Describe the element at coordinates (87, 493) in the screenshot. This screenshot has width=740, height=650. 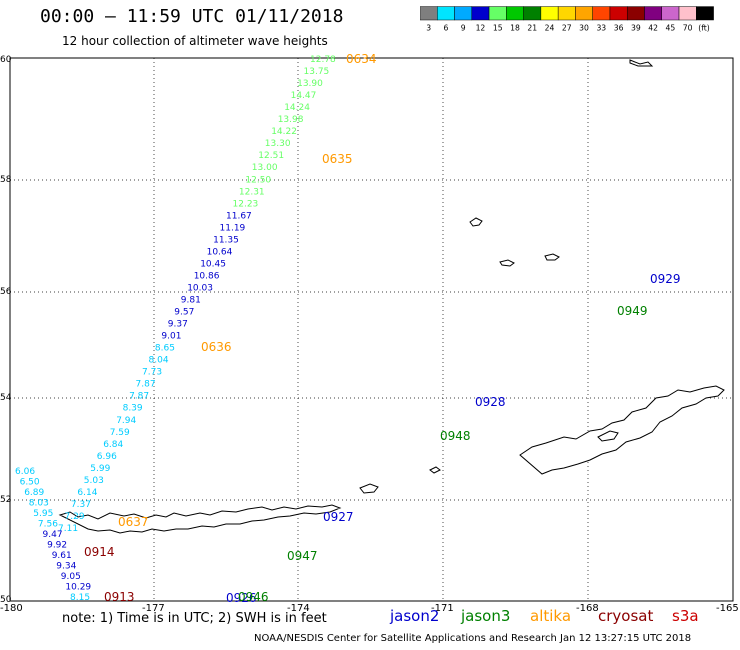
I see `wave-height-value: 6.14` at that location.